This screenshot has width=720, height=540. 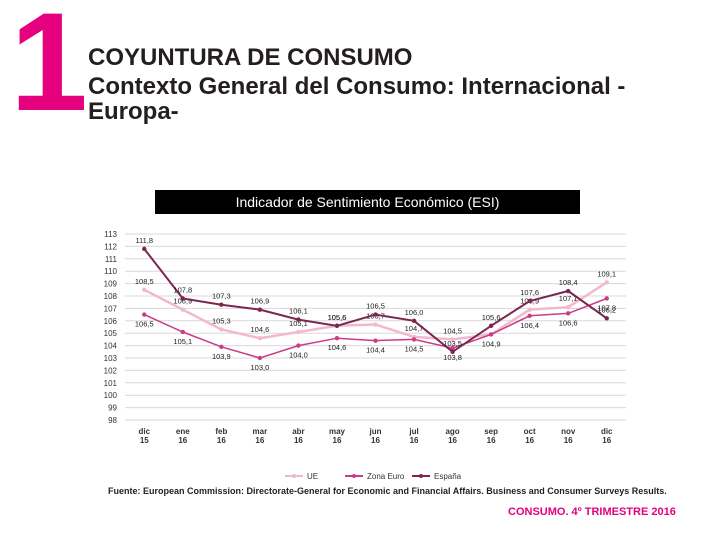 What do you see at coordinates (182, 289) in the screenshot?
I see `data-label: 107,8` at bounding box center [182, 289].